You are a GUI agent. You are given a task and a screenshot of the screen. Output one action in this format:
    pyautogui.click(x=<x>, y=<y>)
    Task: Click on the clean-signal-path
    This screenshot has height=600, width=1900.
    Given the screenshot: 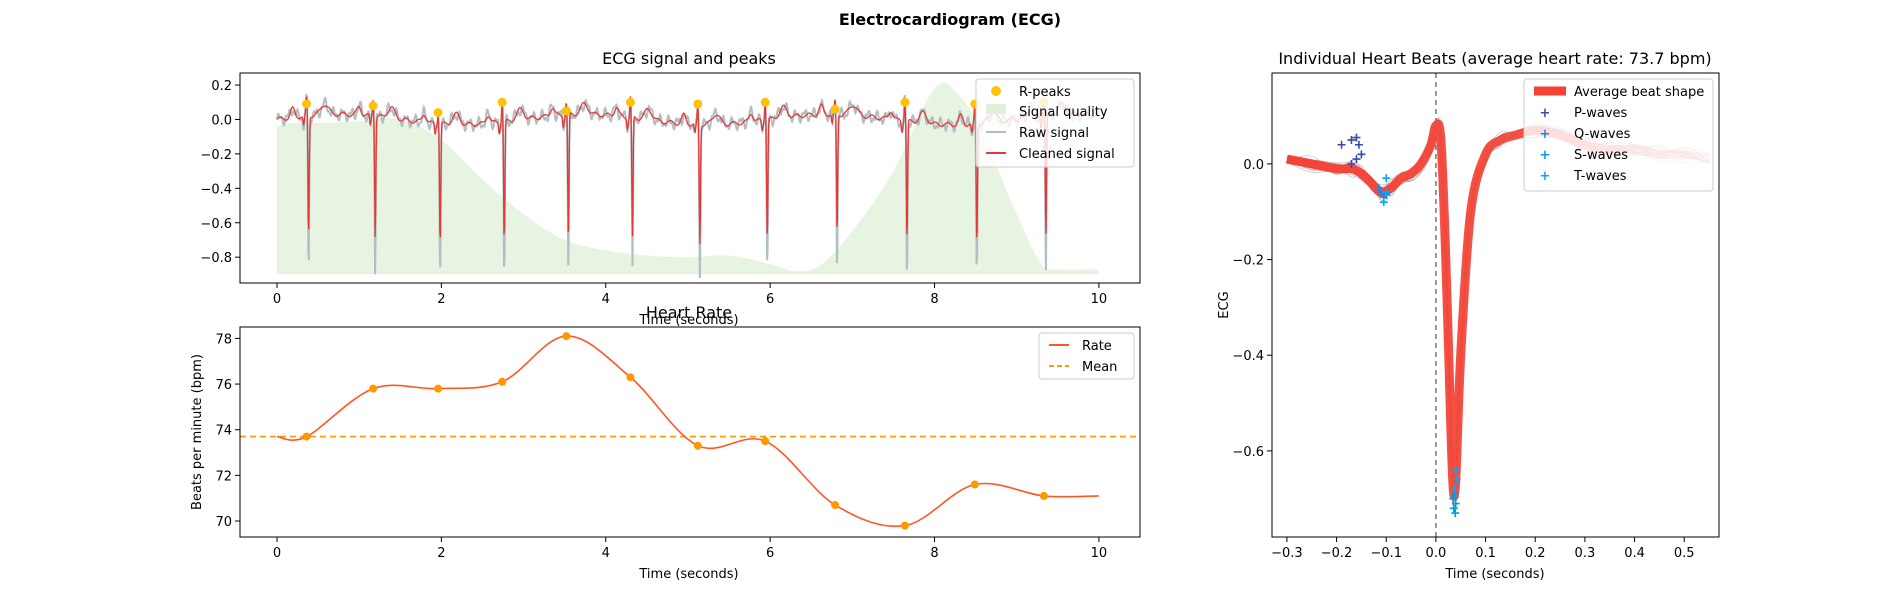 What is the action you would take?
    pyautogui.click(x=687, y=169)
    